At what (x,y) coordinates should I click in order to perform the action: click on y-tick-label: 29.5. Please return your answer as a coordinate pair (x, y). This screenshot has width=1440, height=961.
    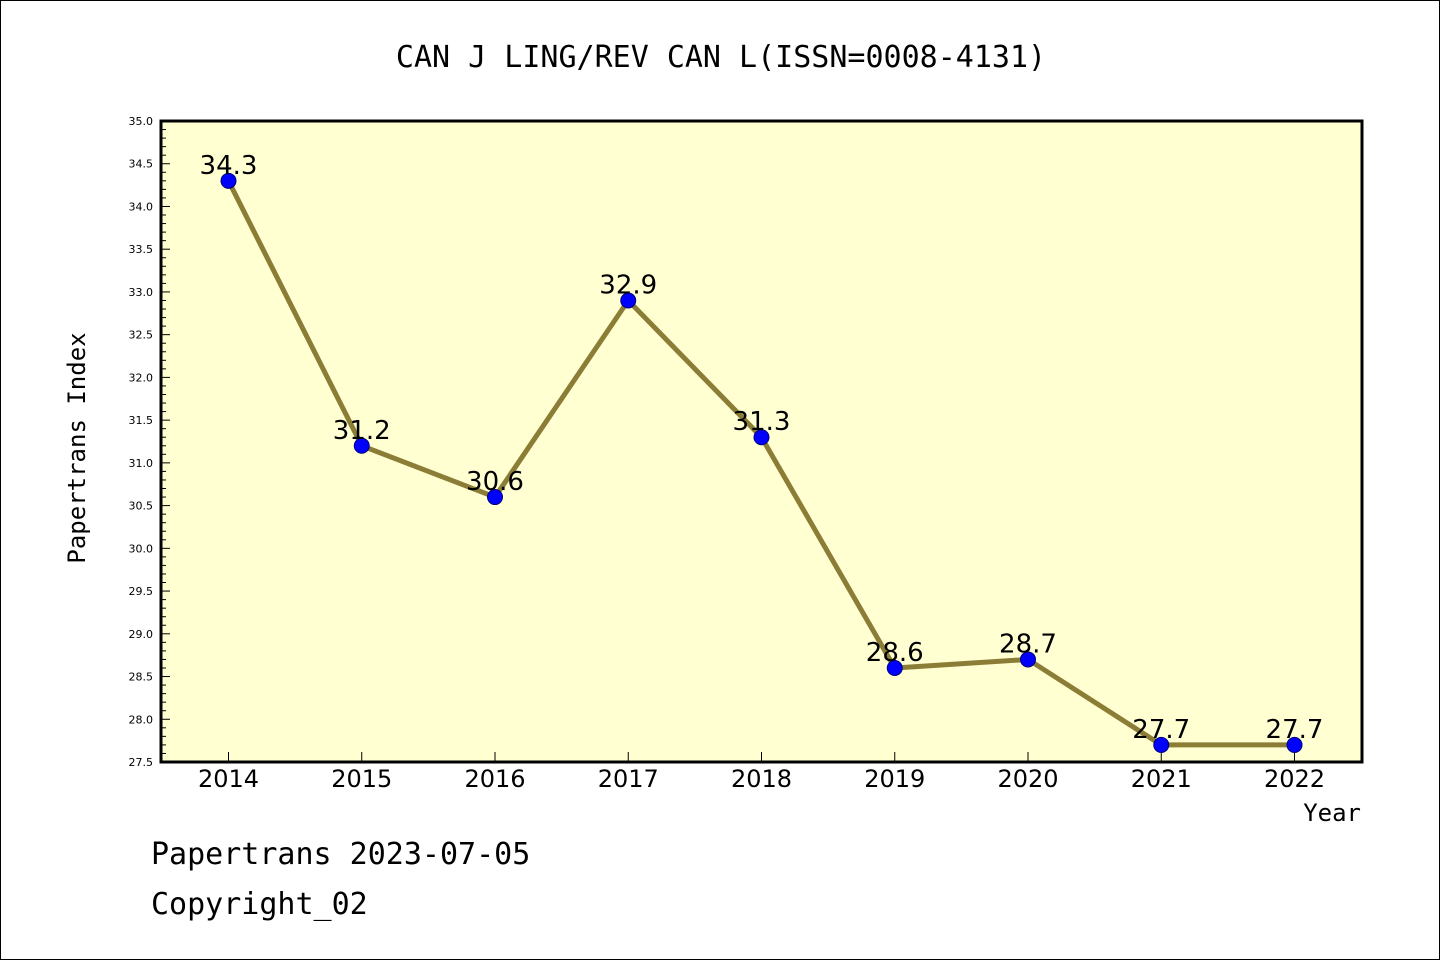
    Looking at the image, I should click on (141, 591).